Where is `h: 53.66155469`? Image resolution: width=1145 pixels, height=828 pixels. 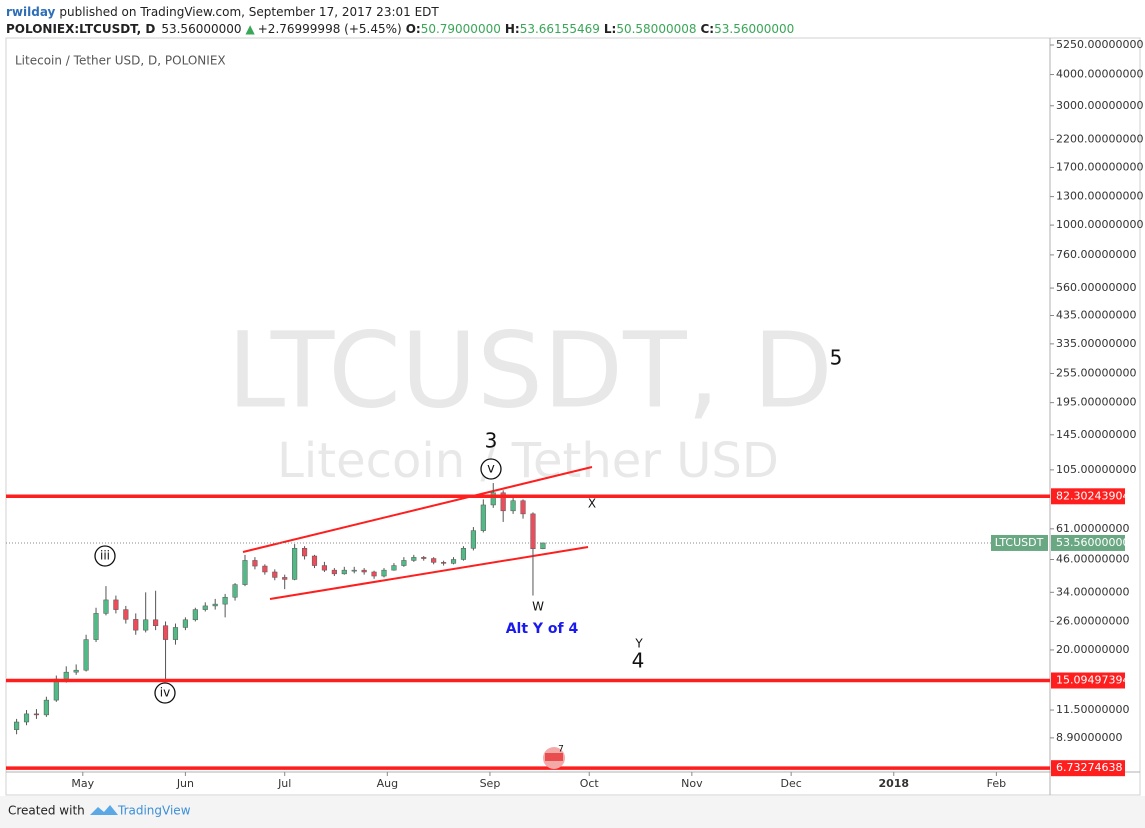 h: 53.66155469 is located at coordinates (560, 29).